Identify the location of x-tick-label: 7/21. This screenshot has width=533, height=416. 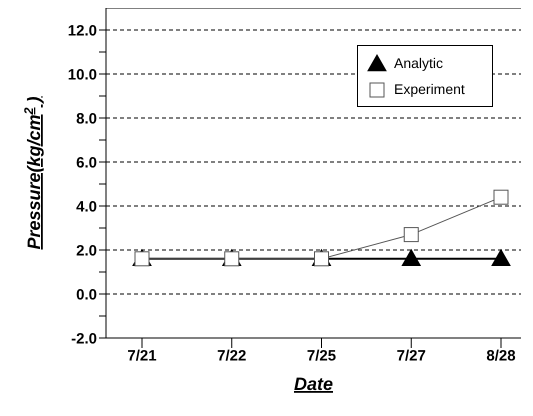
(142, 356).